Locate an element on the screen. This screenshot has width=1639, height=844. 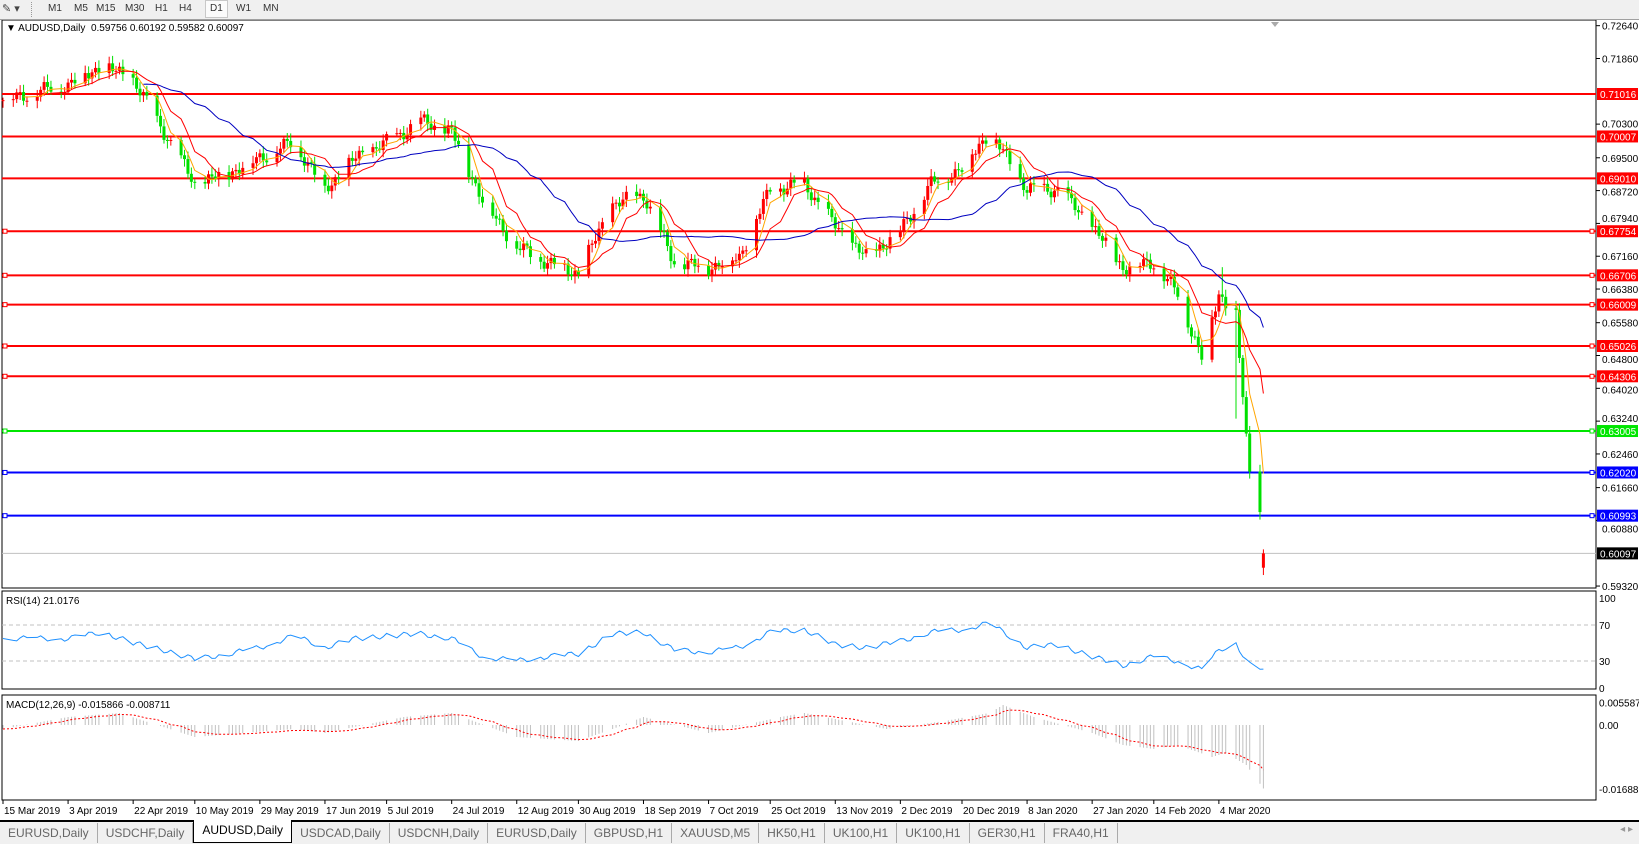
tab-hk50-h1: HK50,H1 is located at coordinates (792, 833).